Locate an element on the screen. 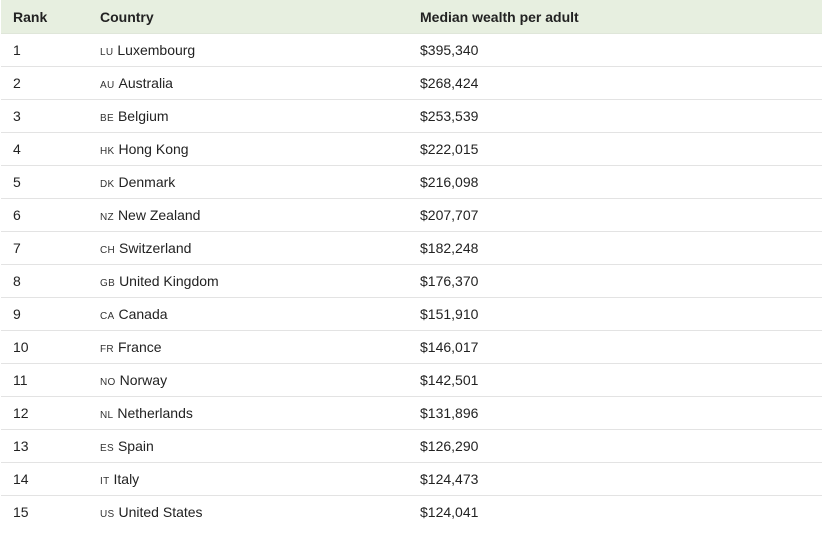 The height and width of the screenshot is (536, 823). header-row: Rank Country Median wealth per adult is located at coordinates (411, 17).